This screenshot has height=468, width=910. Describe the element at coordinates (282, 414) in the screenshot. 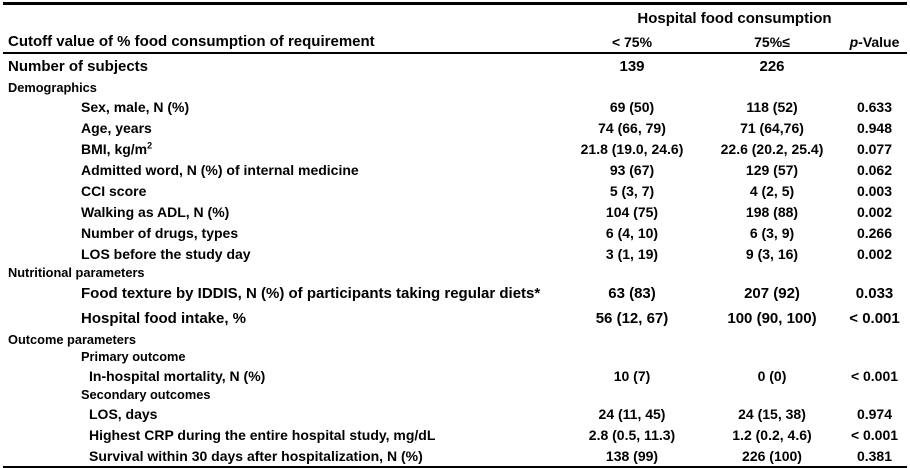

I see `row-label: LOS, days` at that location.